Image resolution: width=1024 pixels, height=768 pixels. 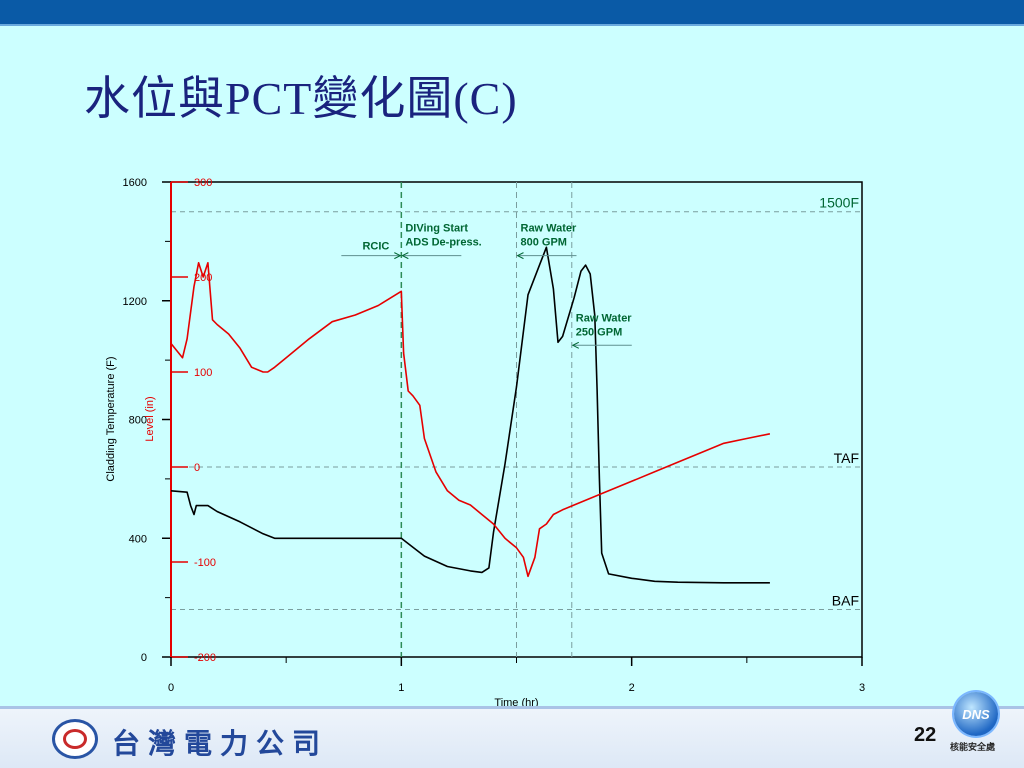 I want to click on dns-logo-icon: DNS, so click(x=976, y=714).